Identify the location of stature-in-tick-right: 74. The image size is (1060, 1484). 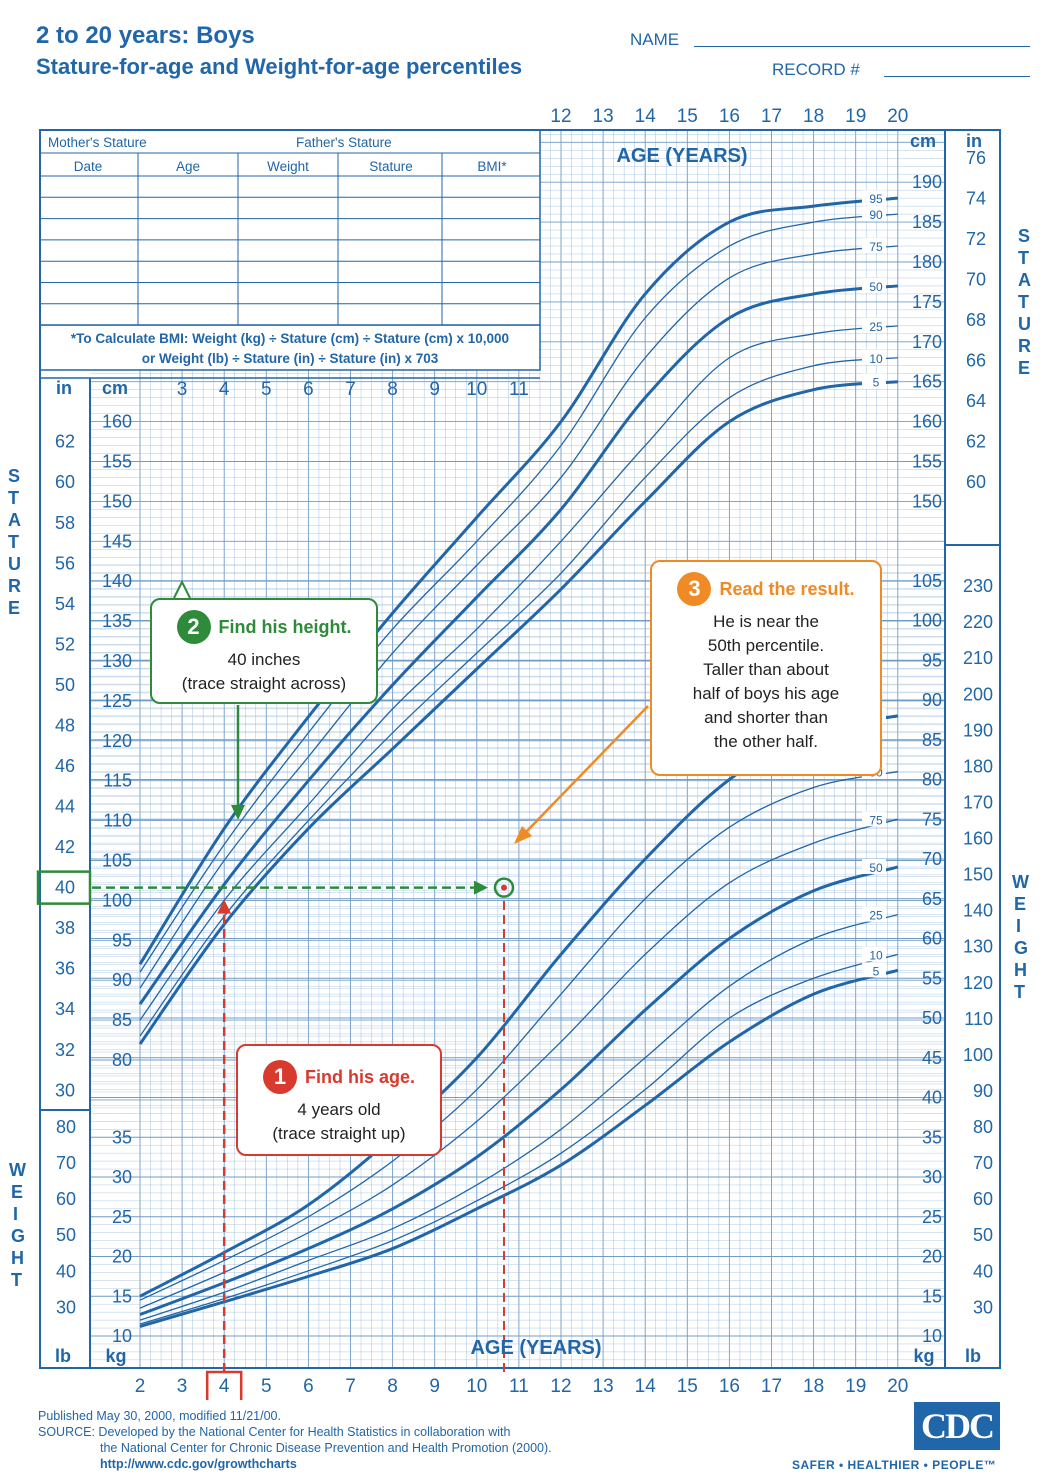
(976, 198).